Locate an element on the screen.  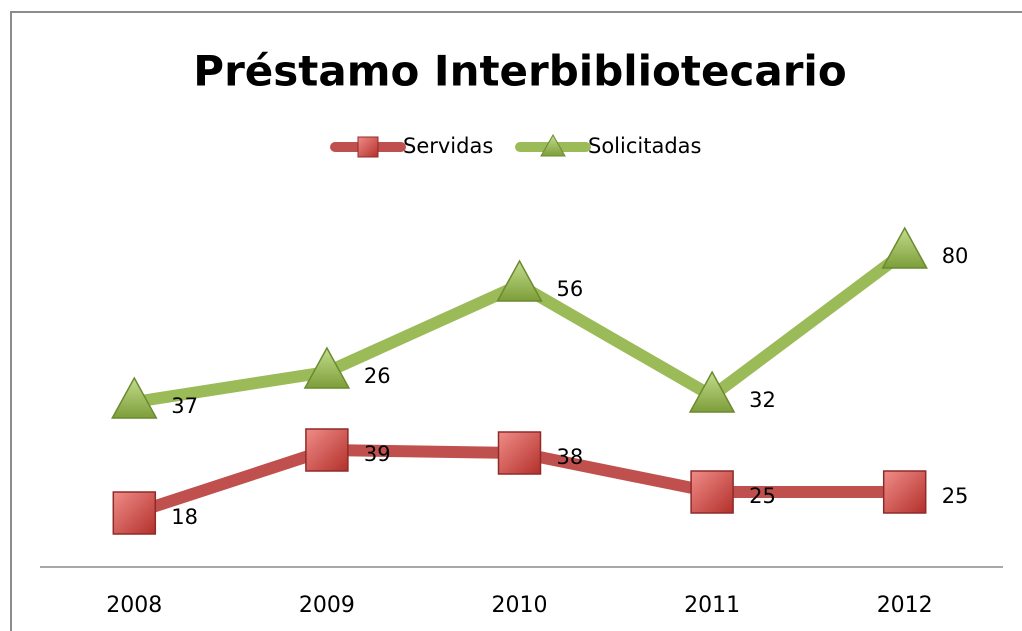
data-label: 38 is located at coordinates (570, 457).